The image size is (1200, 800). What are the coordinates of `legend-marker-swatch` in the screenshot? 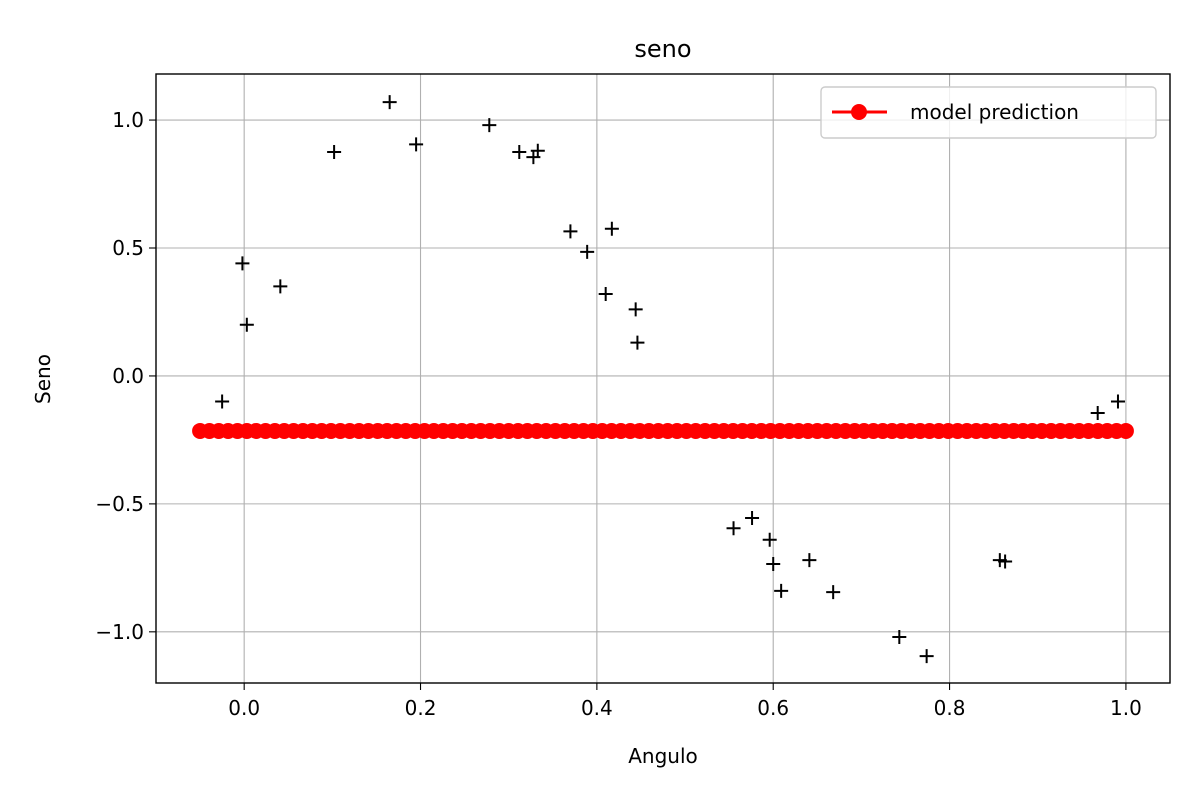 It's located at (859, 112).